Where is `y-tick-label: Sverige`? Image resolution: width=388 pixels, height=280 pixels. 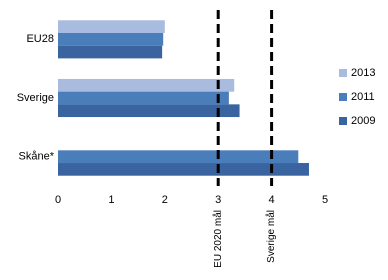
y-tick-label: Sverige is located at coordinates (35, 98).